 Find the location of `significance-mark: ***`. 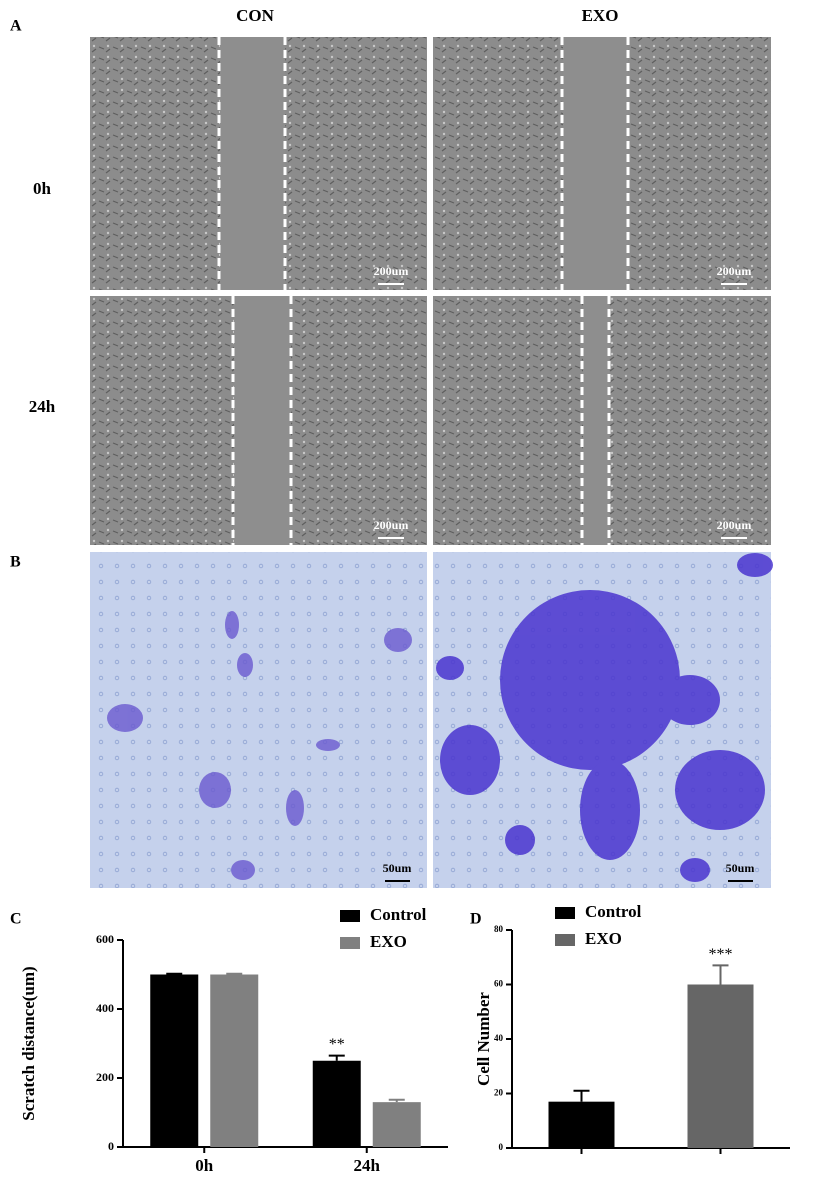

significance-mark: *** is located at coordinates (721, 954).